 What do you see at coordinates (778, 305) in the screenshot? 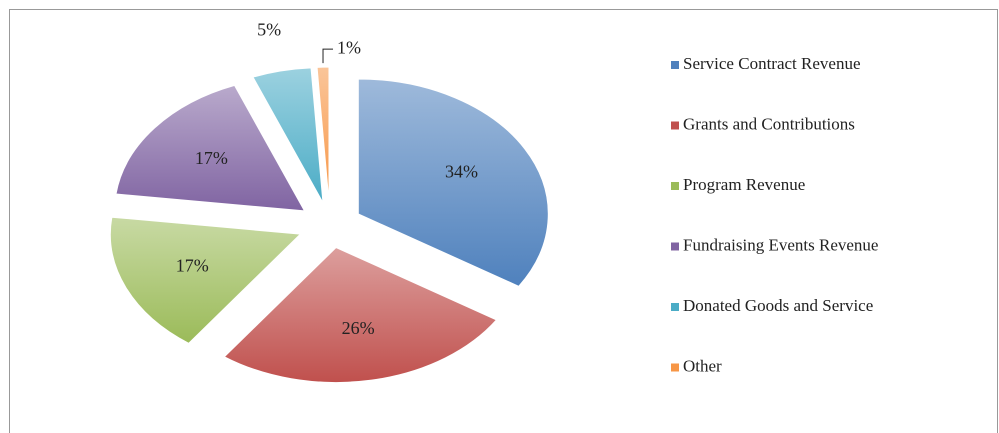
I see `legend-label: Donated Goods and Service` at bounding box center [778, 305].